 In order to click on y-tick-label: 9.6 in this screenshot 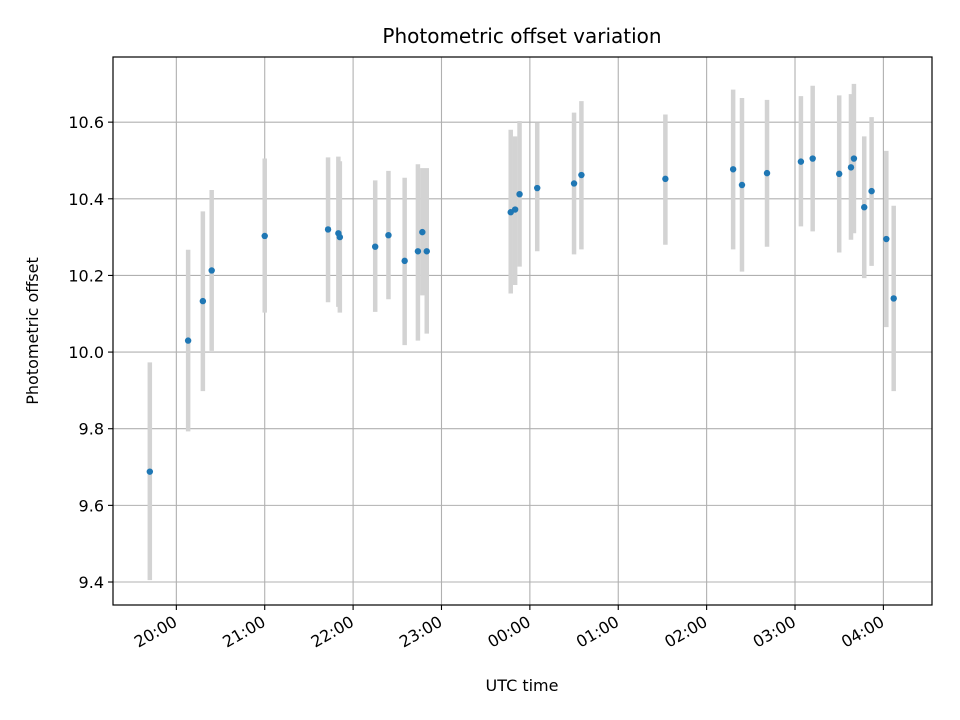, I will do `click(91, 505)`.